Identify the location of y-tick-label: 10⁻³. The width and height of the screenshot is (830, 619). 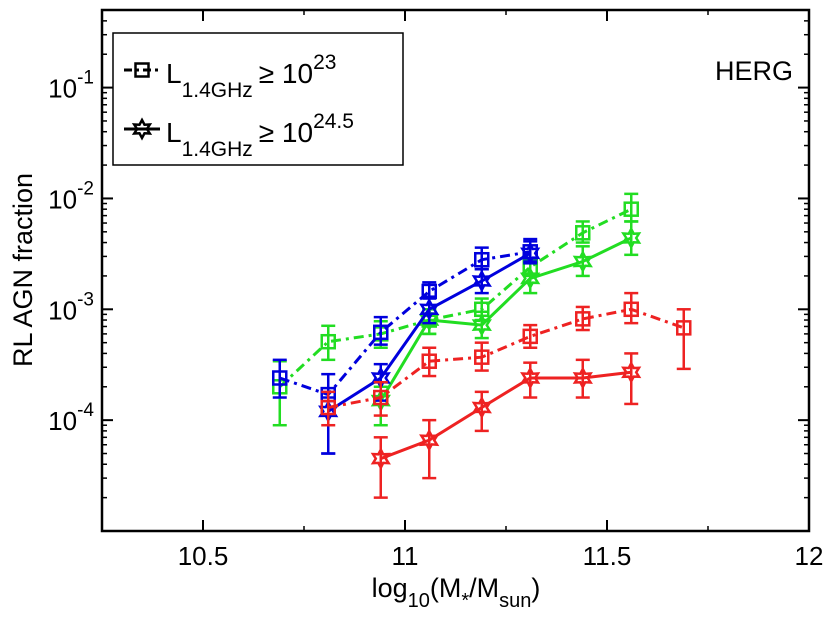
(71, 307).